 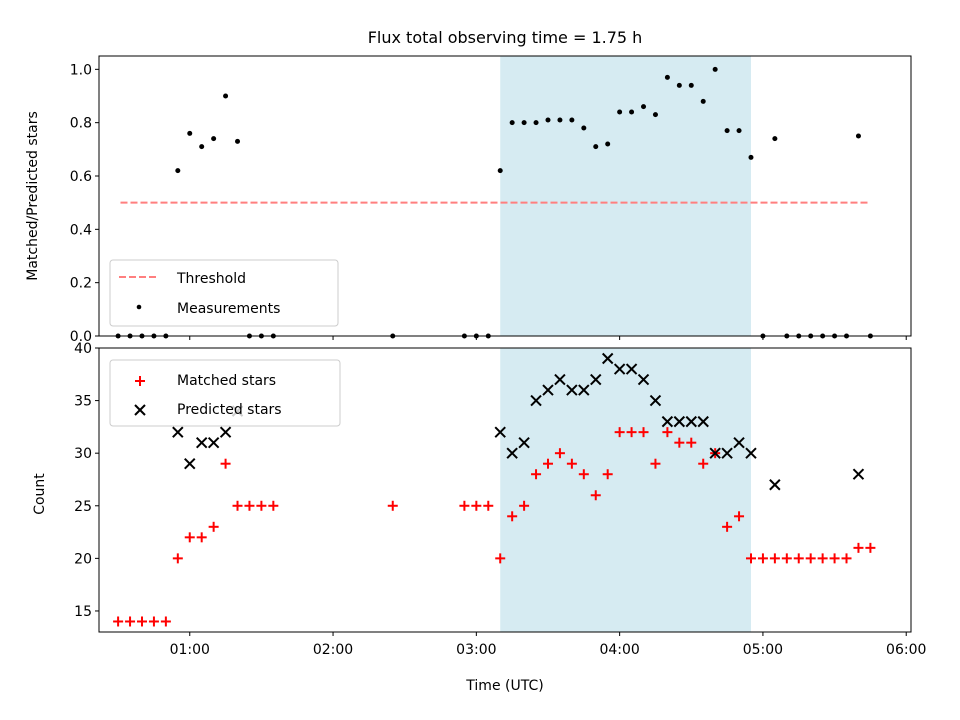 I want to click on bottom-legend-box, so click(x=225, y=393).